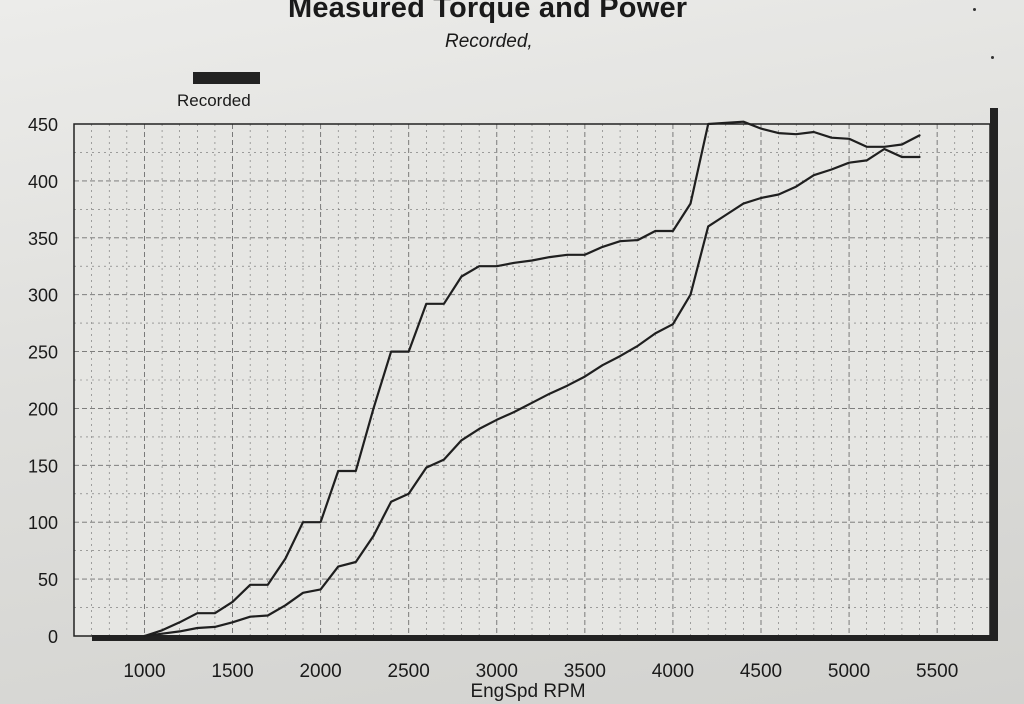 Image resolution: width=1024 pixels, height=704 pixels. What do you see at coordinates (232, 671) in the screenshot?
I see `x-tick-label: 1500` at bounding box center [232, 671].